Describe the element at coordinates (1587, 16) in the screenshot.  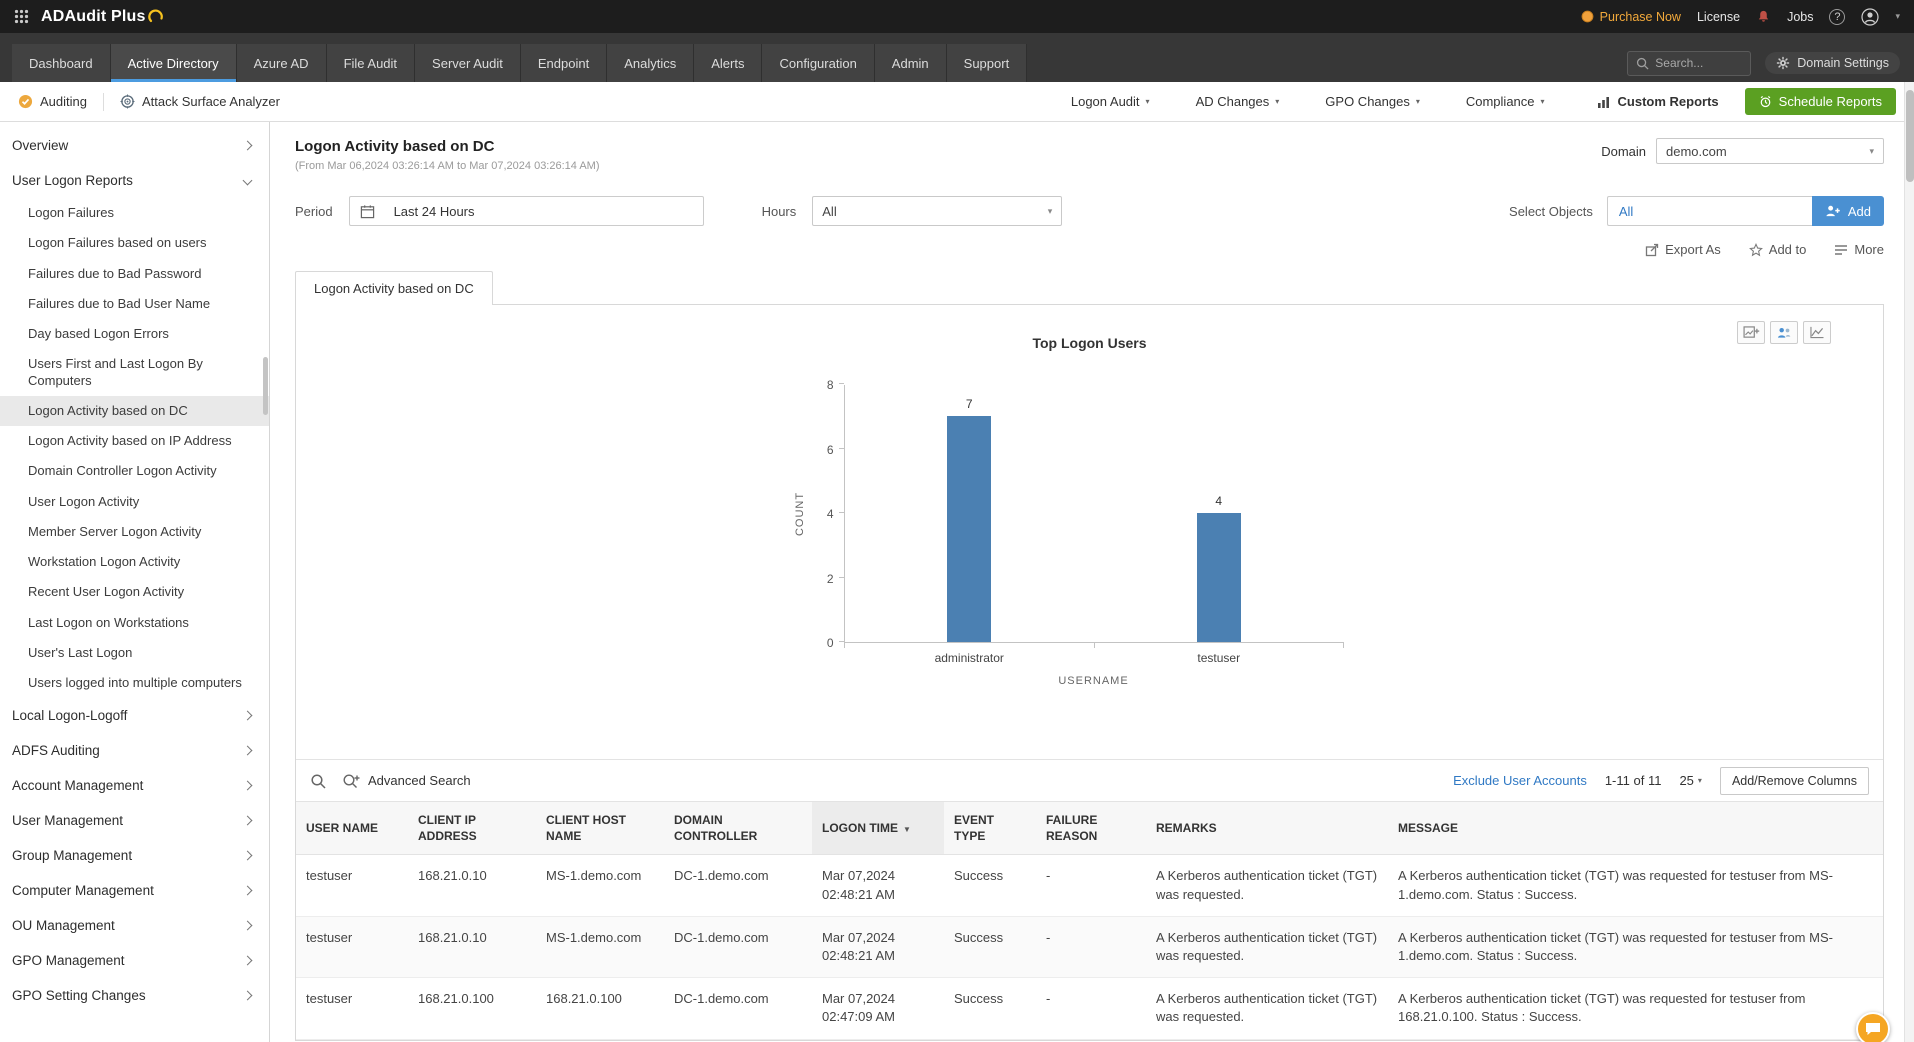
I see `purchase-icon` at that location.